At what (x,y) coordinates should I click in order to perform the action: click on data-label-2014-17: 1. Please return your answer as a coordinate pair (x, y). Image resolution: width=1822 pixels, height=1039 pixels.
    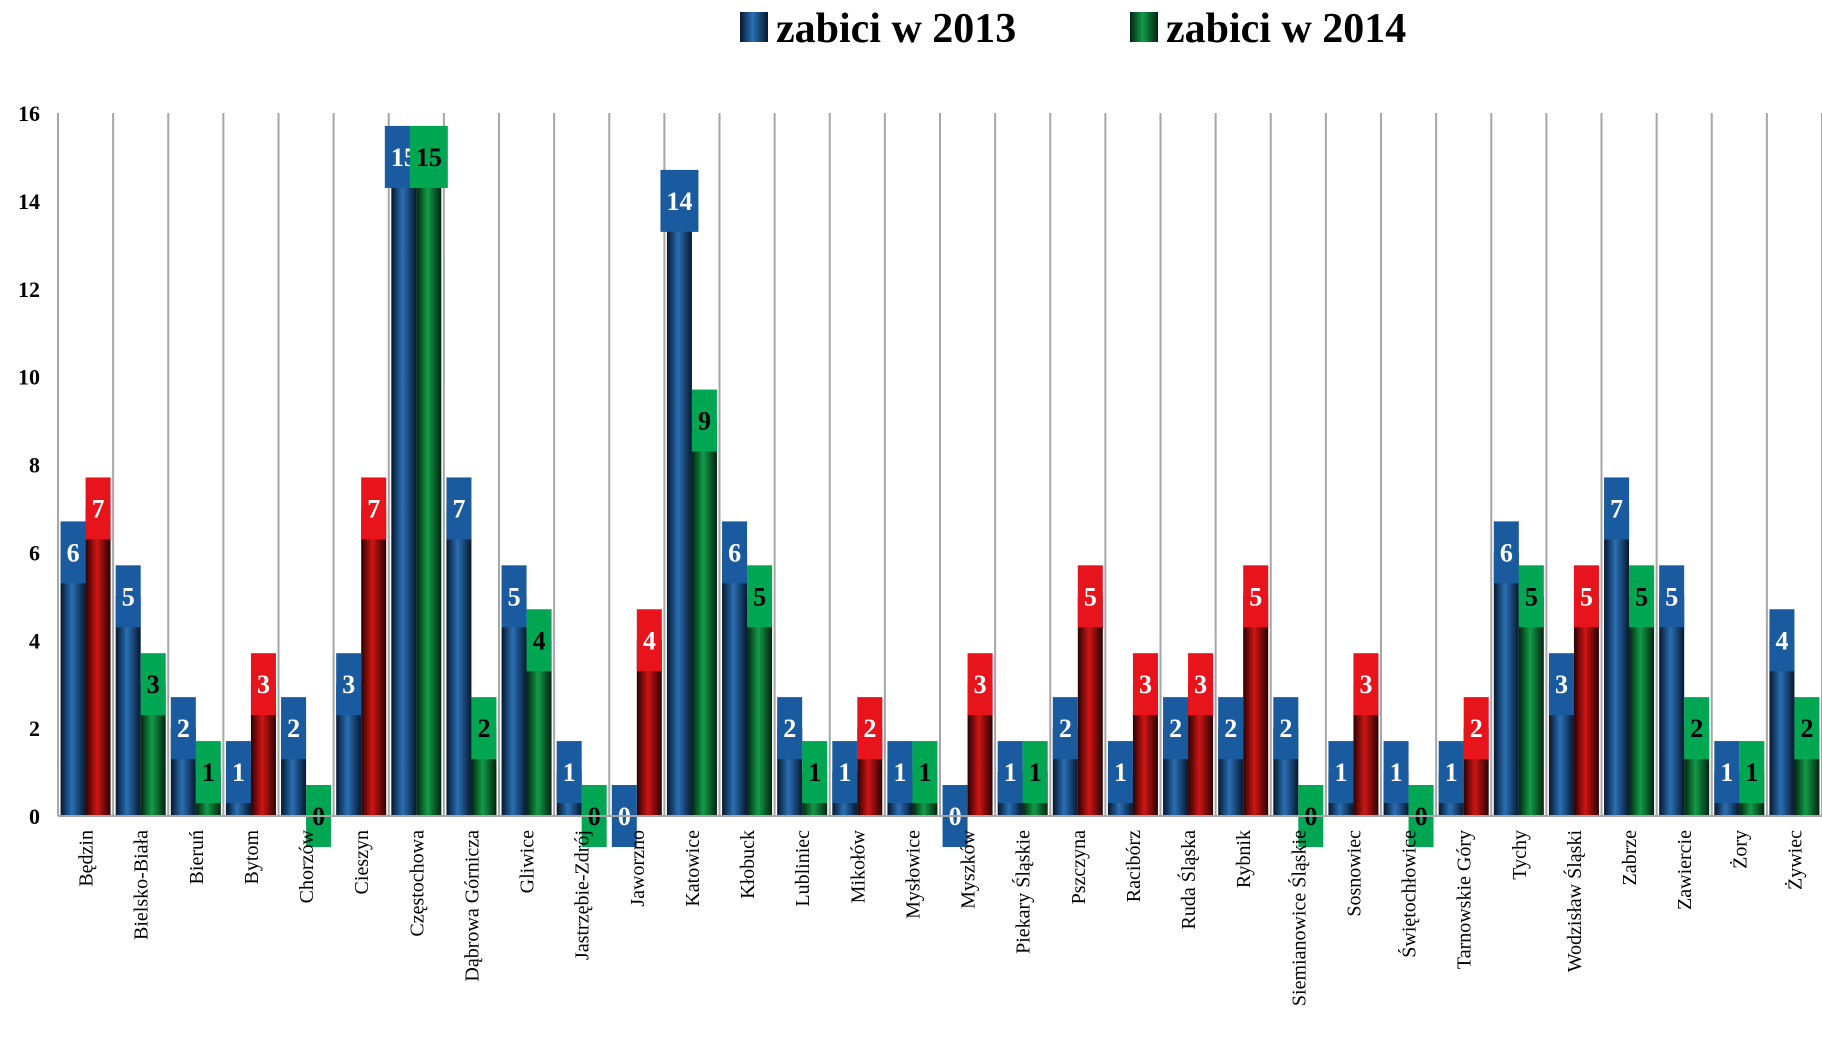
    Looking at the image, I should click on (1035, 772).